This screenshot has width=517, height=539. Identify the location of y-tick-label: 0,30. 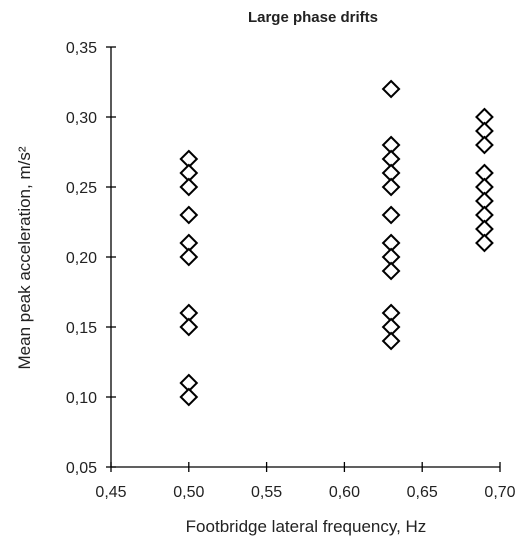
(81, 118).